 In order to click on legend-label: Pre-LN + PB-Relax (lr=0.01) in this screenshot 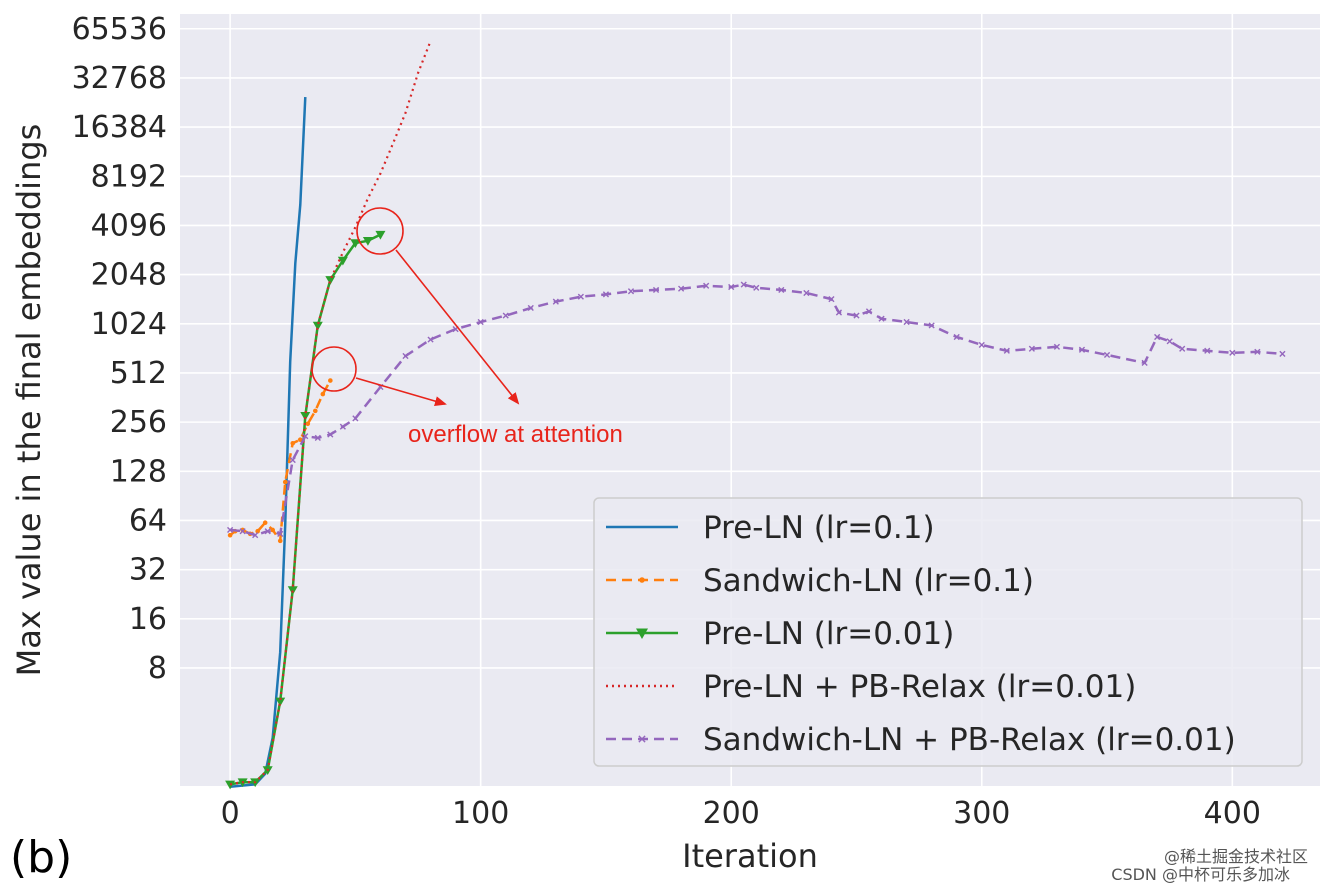, I will do `click(919, 687)`.